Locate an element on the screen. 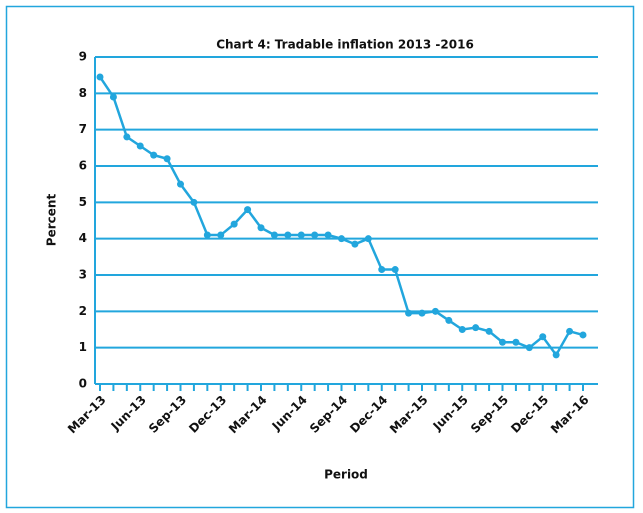 This screenshot has height=513, width=643. y-tick-label: 8 is located at coordinates (83, 93).